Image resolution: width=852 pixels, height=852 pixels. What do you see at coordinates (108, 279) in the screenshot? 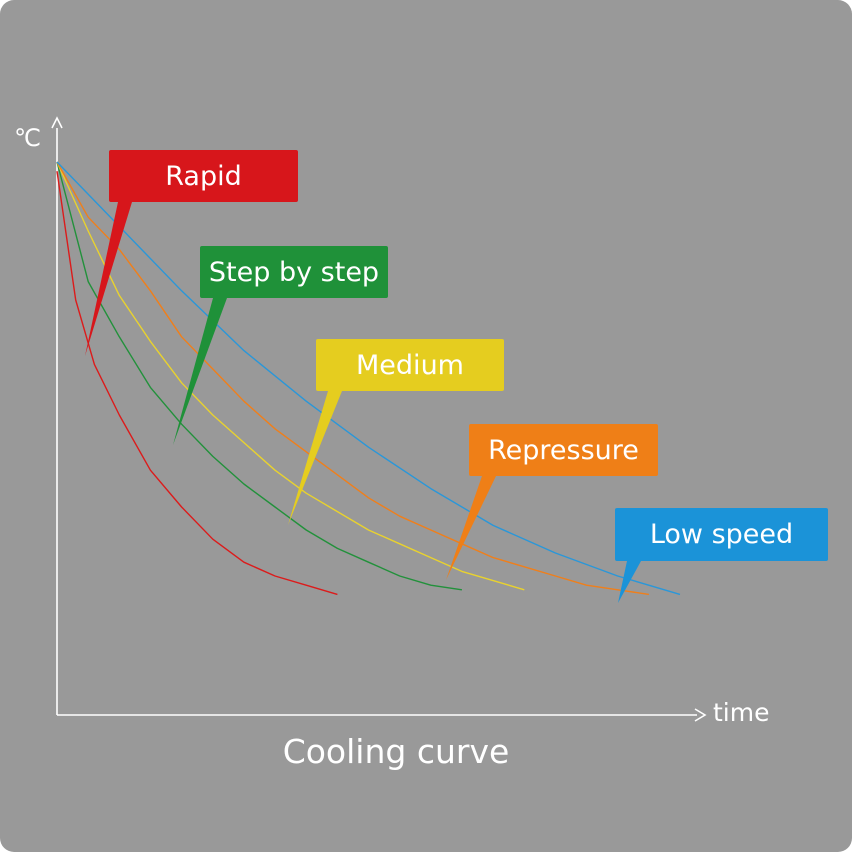
I see `rapid-pointer` at bounding box center [108, 279].